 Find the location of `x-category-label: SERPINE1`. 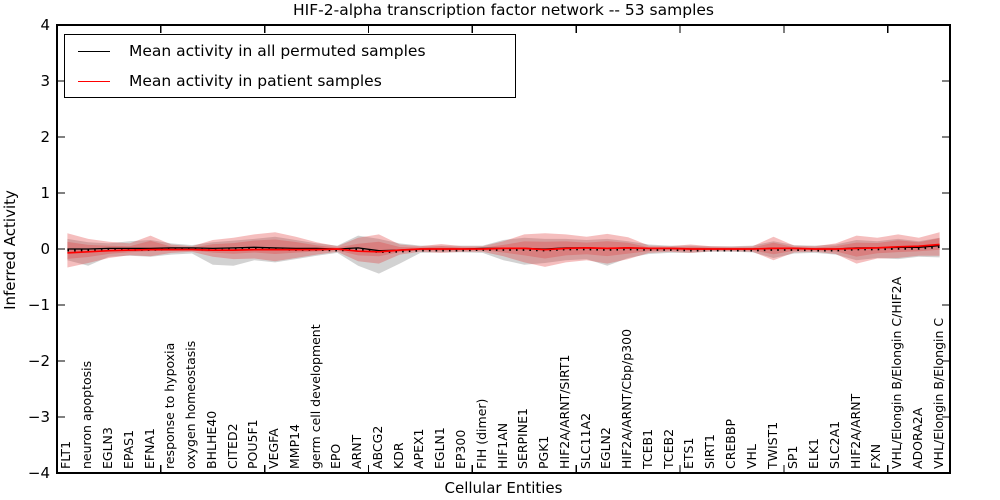

x-category-label: SERPINE1 is located at coordinates (523, 438).